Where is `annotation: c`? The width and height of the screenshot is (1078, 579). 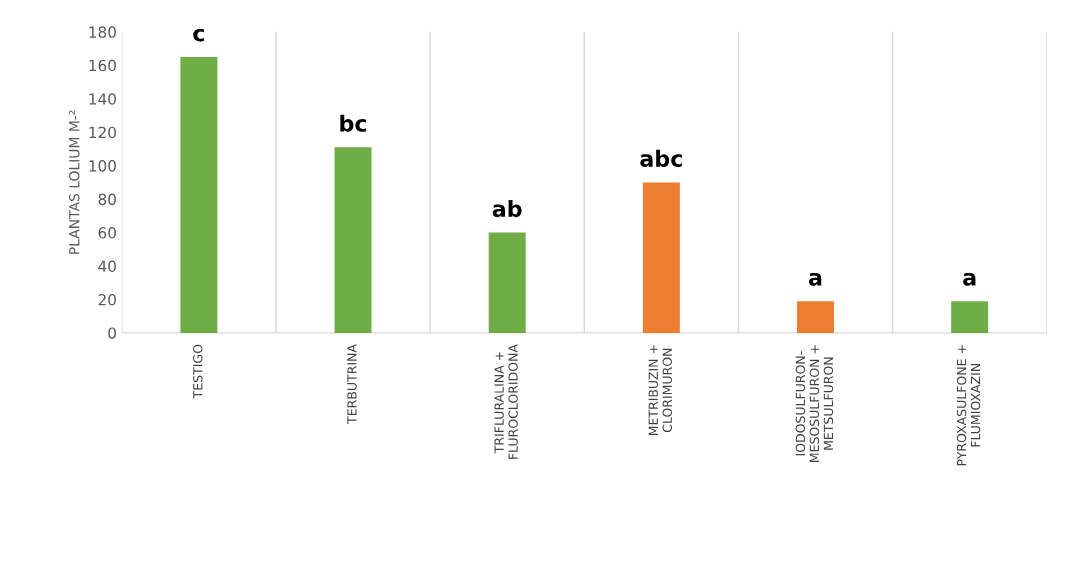 annotation: c is located at coordinates (198, 35).